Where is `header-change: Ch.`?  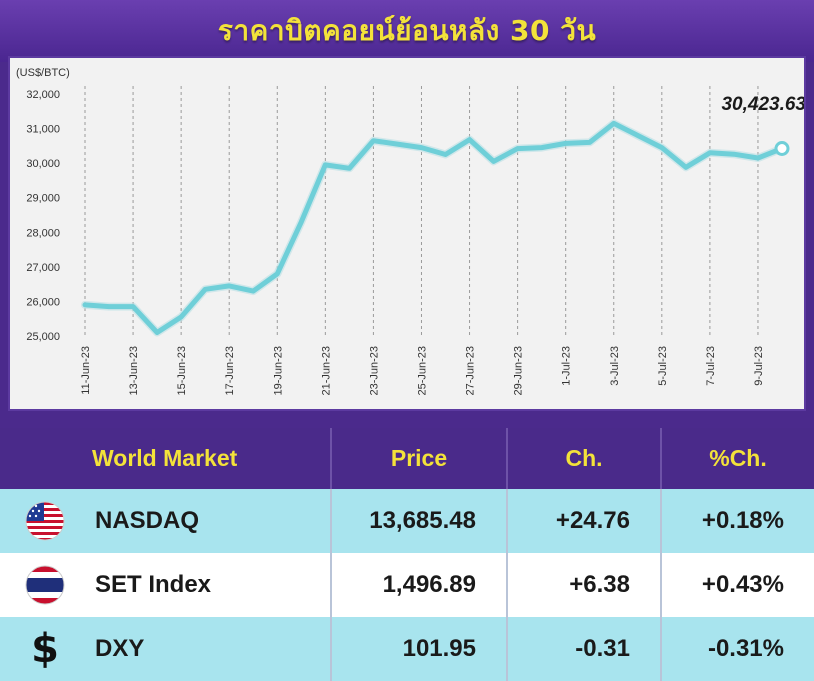
header-change: Ch. is located at coordinates (585, 458).